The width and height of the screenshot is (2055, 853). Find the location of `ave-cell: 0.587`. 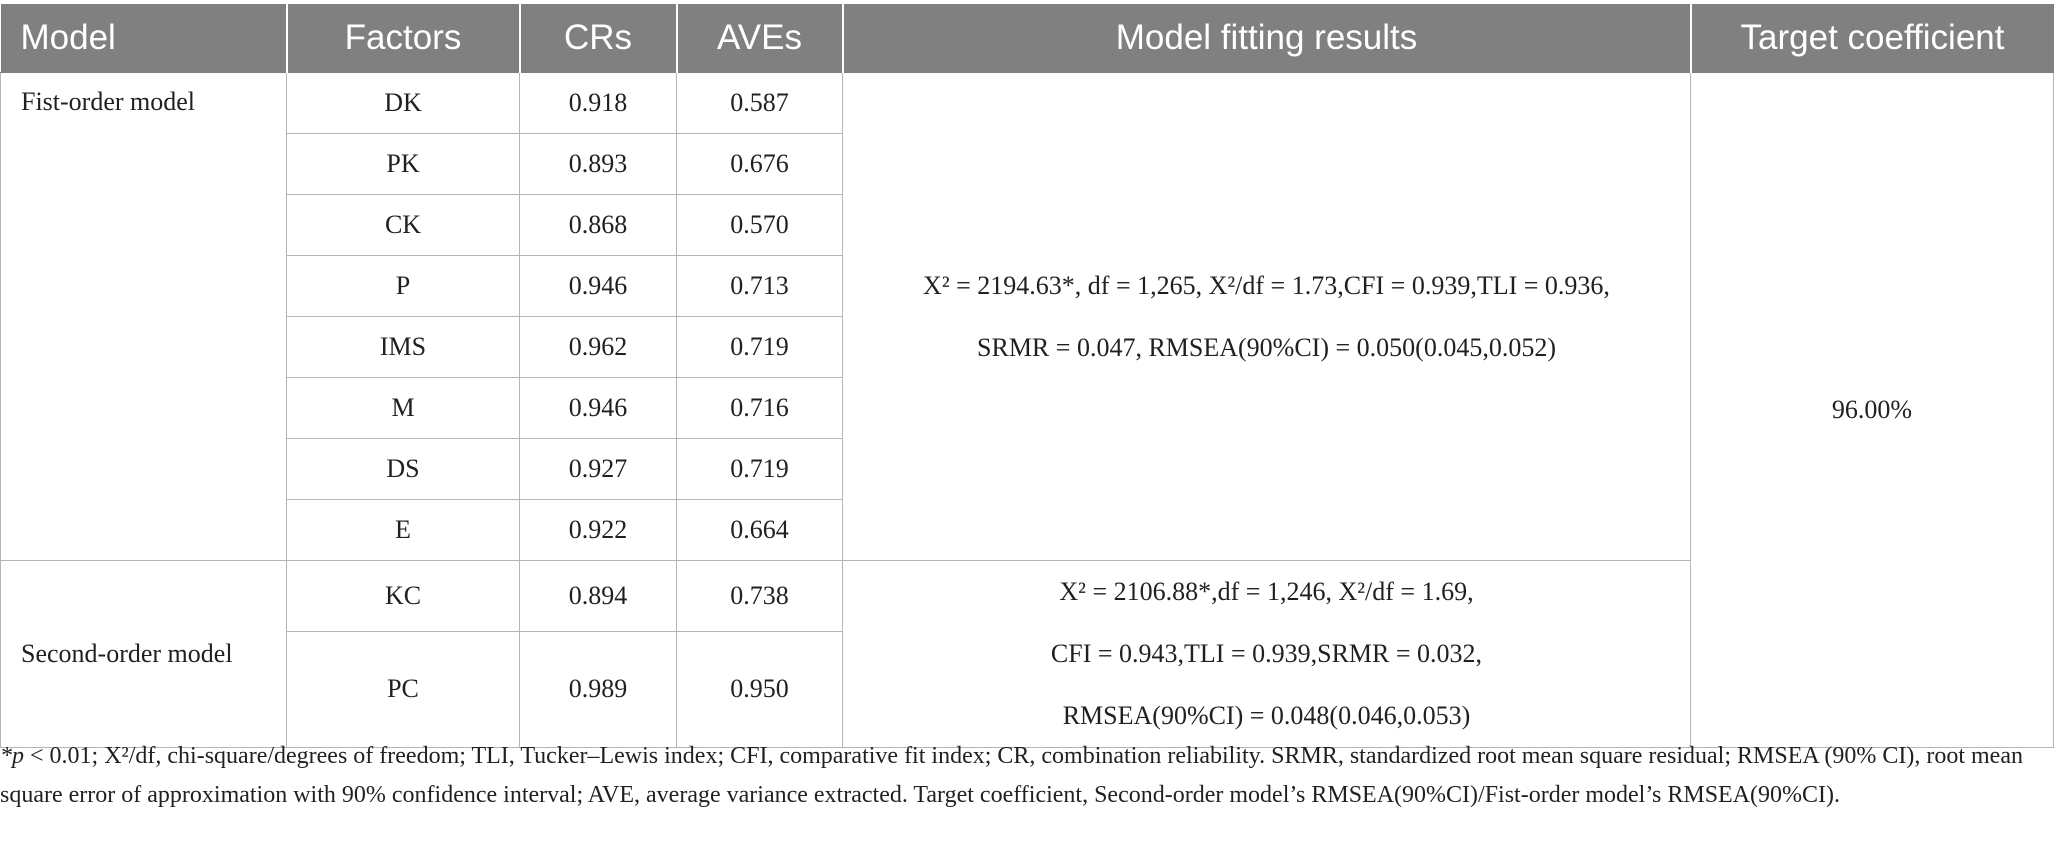

ave-cell: 0.587 is located at coordinates (759, 103).